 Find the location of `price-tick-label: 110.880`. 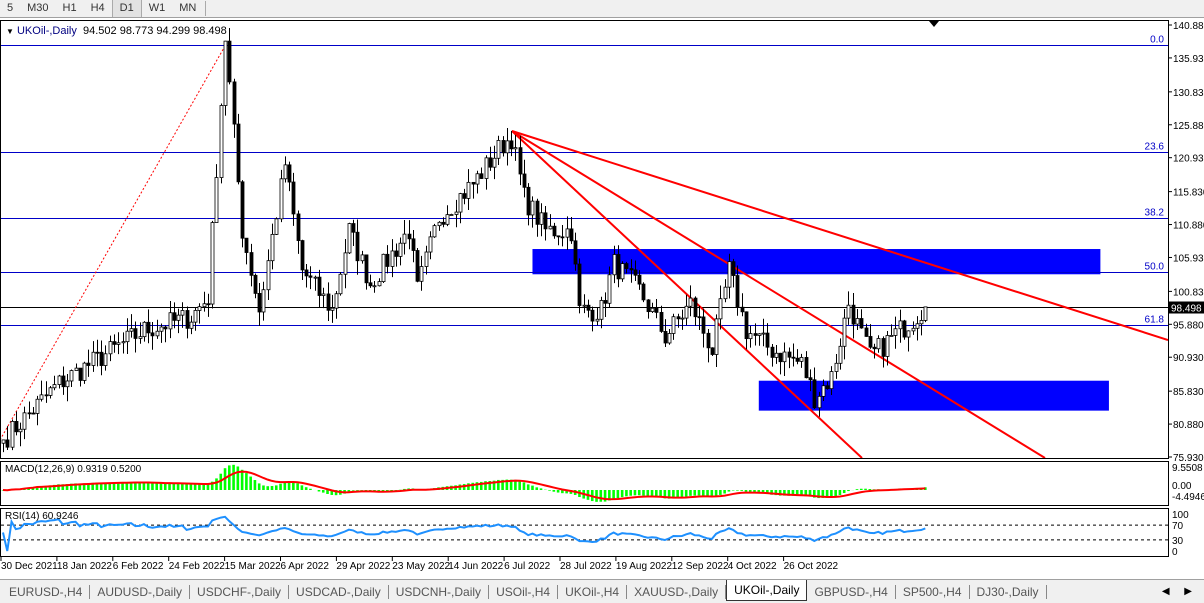

price-tick-label: 110.880 is located at coordinates (1188, 226).